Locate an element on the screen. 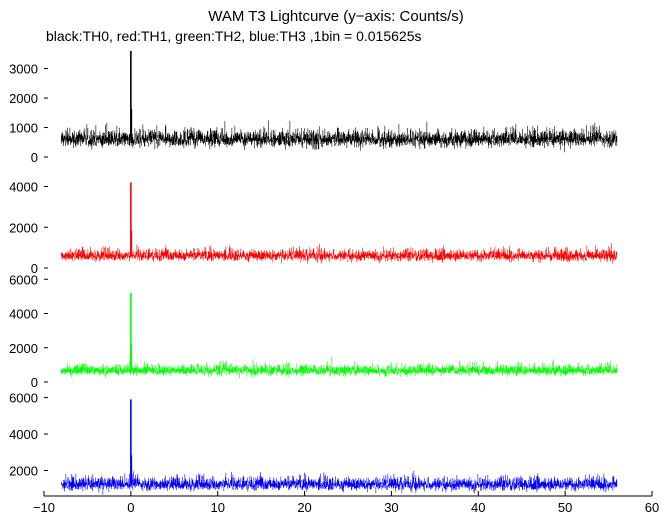 The height and width of the screenshot is (515, 672). series-TH3-line is located at coordinates (339, 482).